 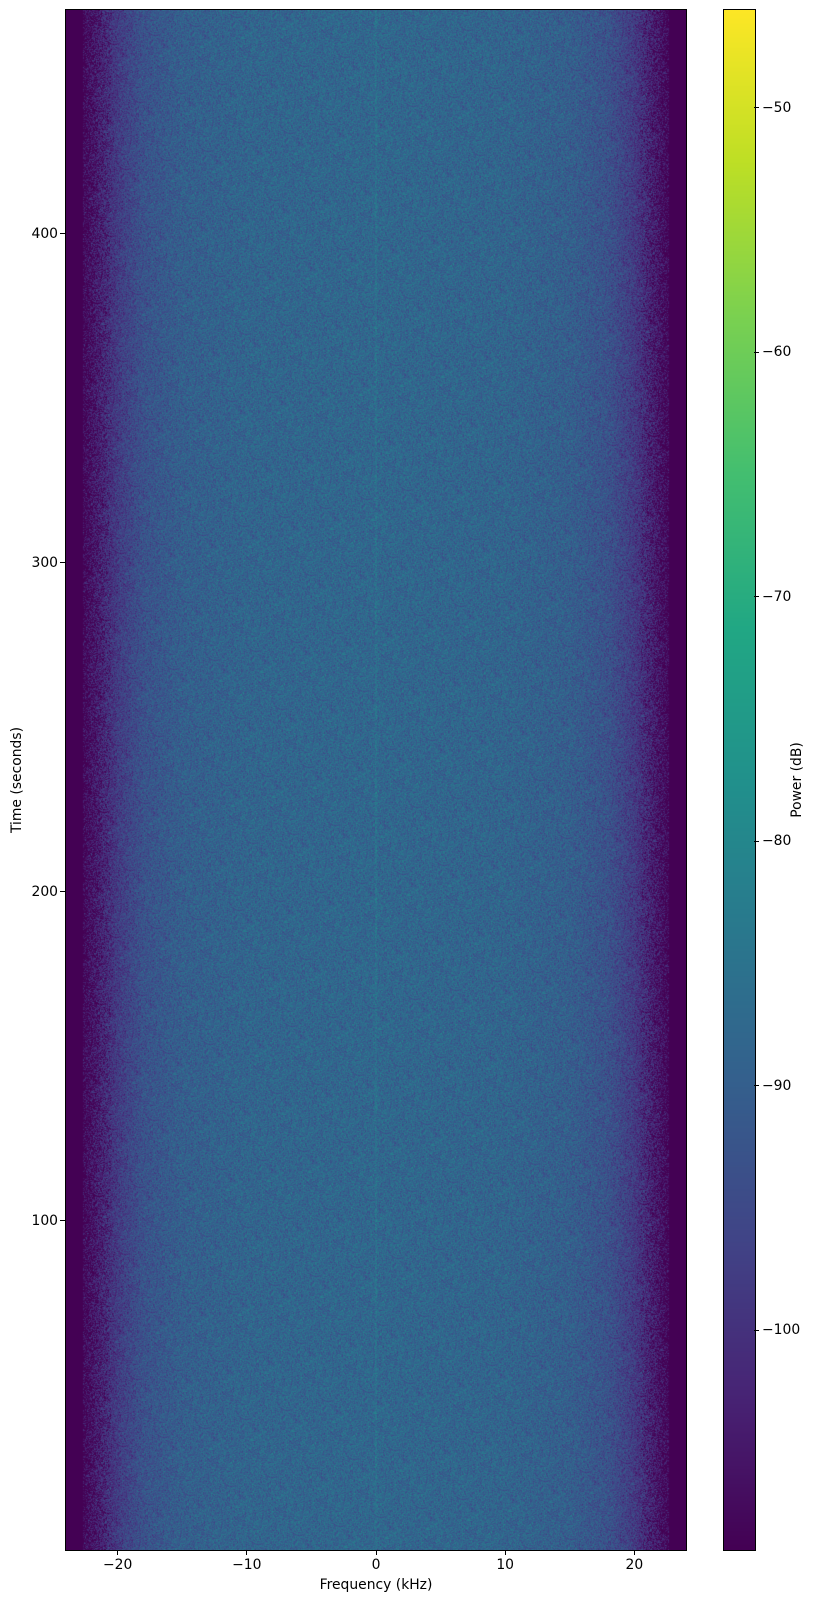 I want to click on colorbar-tick-label: −70, so click(x=777, y=596).